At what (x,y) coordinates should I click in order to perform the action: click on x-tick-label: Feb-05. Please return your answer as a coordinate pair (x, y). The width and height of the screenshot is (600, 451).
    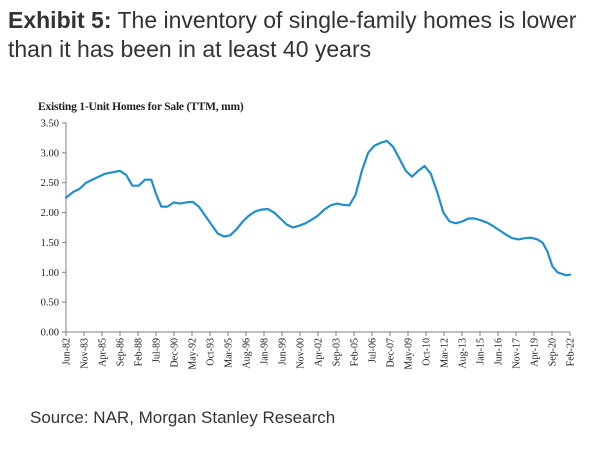
    Looking at the image, I should click on (355, 352).